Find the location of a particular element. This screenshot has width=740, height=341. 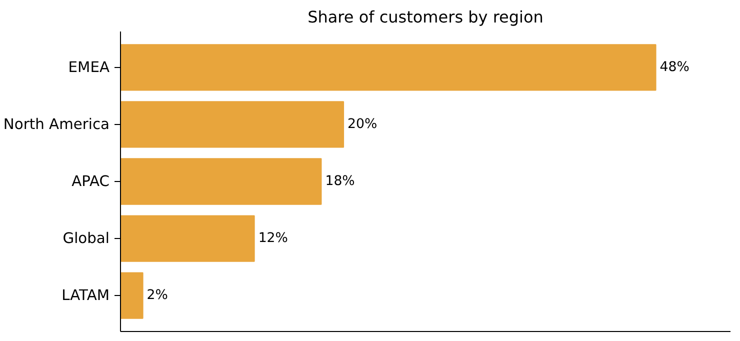

data-label: 20% is located at coordinates (363, 124).